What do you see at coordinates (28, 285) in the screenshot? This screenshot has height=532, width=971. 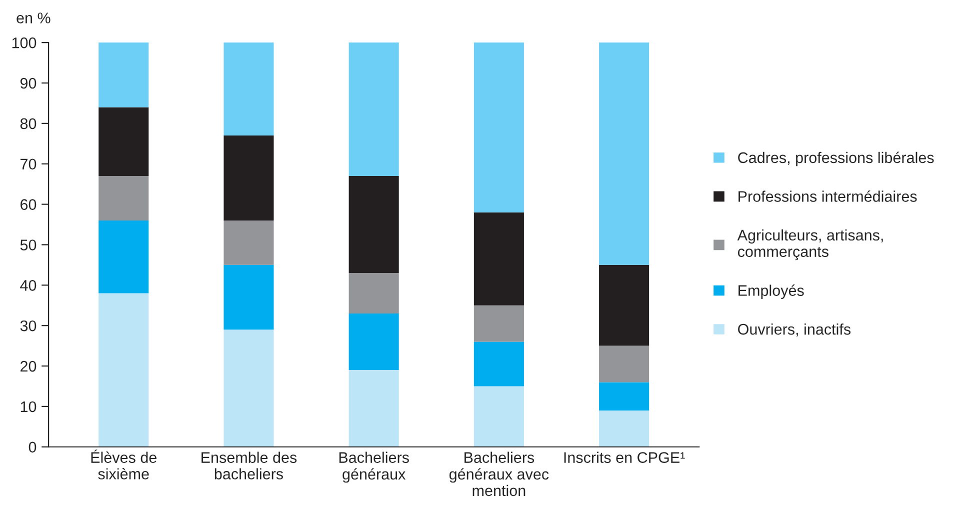 I see `y-tick-label: 40` at bounding box center [28, 285].